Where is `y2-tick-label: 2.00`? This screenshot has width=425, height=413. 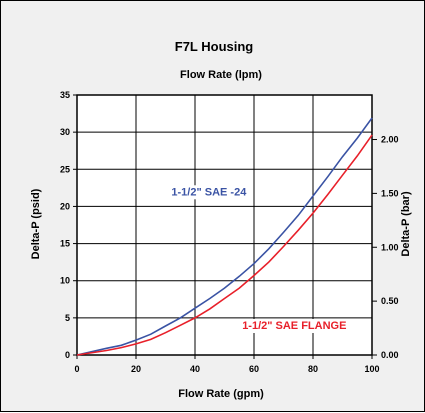 y2-tick-label: 2.00 is located at coordinates (390, 140).